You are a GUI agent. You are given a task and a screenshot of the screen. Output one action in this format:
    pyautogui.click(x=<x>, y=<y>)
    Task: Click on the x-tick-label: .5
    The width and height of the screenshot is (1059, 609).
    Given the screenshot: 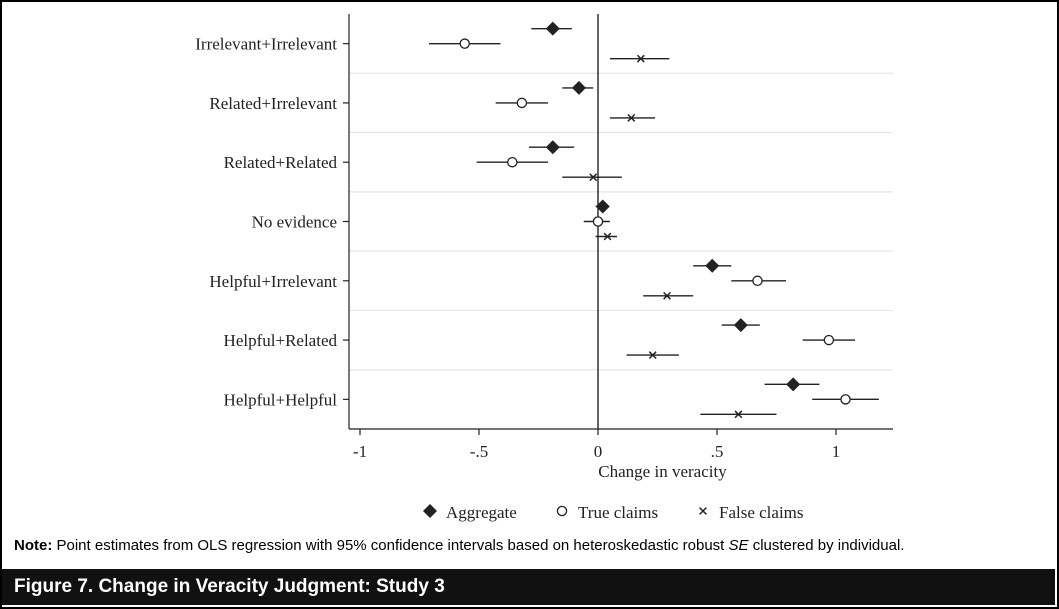 What is the action you would take?
    pyautogui.click(x=717, y=451)
    